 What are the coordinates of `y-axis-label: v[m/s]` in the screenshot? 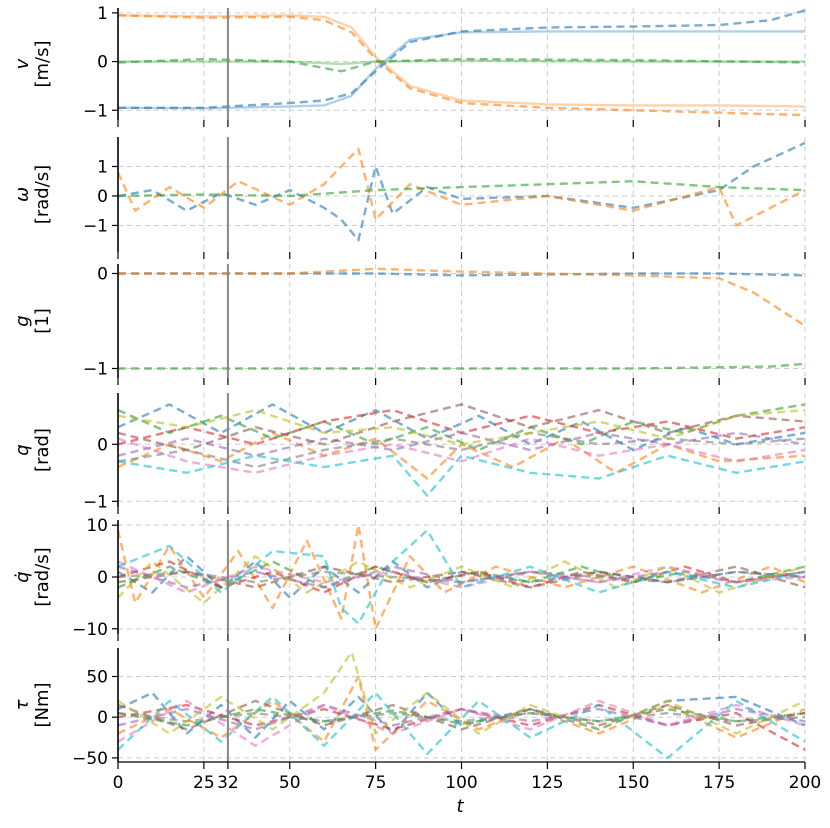 It's located at (32, 63).